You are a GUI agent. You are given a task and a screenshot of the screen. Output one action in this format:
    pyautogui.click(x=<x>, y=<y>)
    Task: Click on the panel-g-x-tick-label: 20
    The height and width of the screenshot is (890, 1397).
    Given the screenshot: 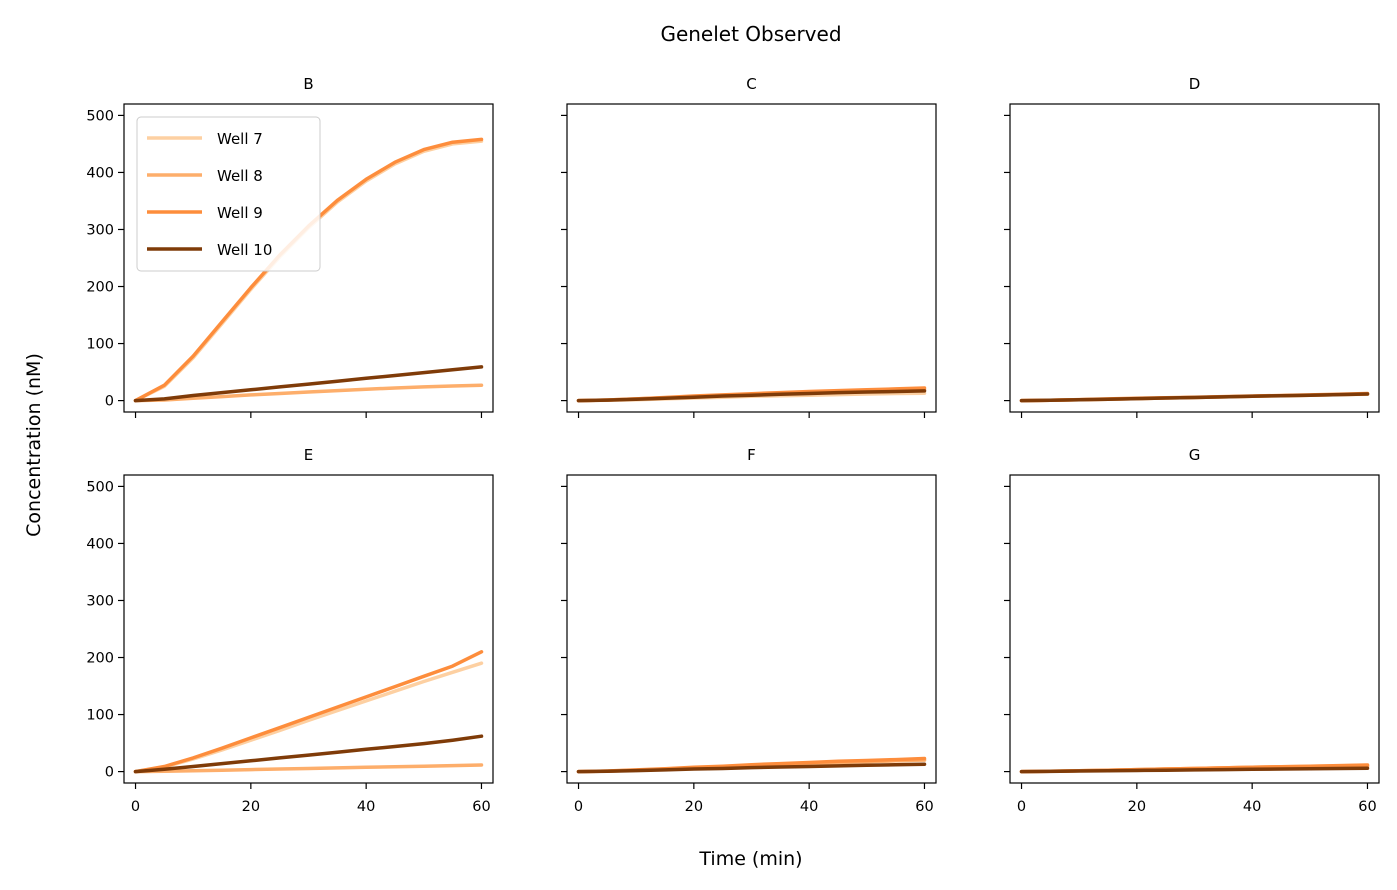 What is the action you would take?
    pyautogui.click(x=1137, y=807)
    